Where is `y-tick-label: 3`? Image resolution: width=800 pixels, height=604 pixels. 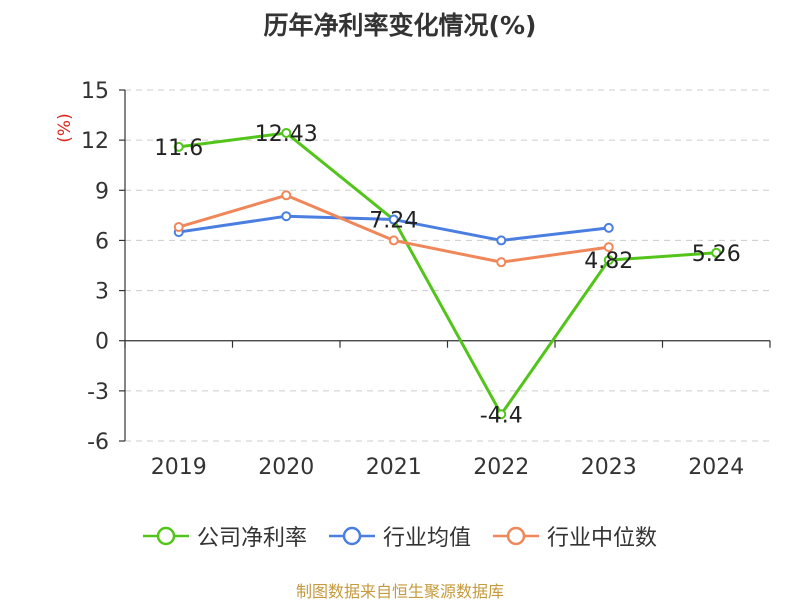 y-tick-label: 3 is located at coordinates (102, 292).